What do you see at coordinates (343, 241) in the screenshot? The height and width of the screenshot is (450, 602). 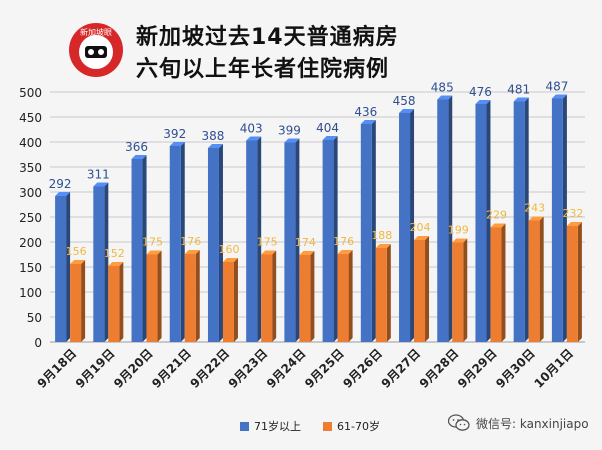 I see `data-label-series-2: 176` at bounding box center [343, 241].